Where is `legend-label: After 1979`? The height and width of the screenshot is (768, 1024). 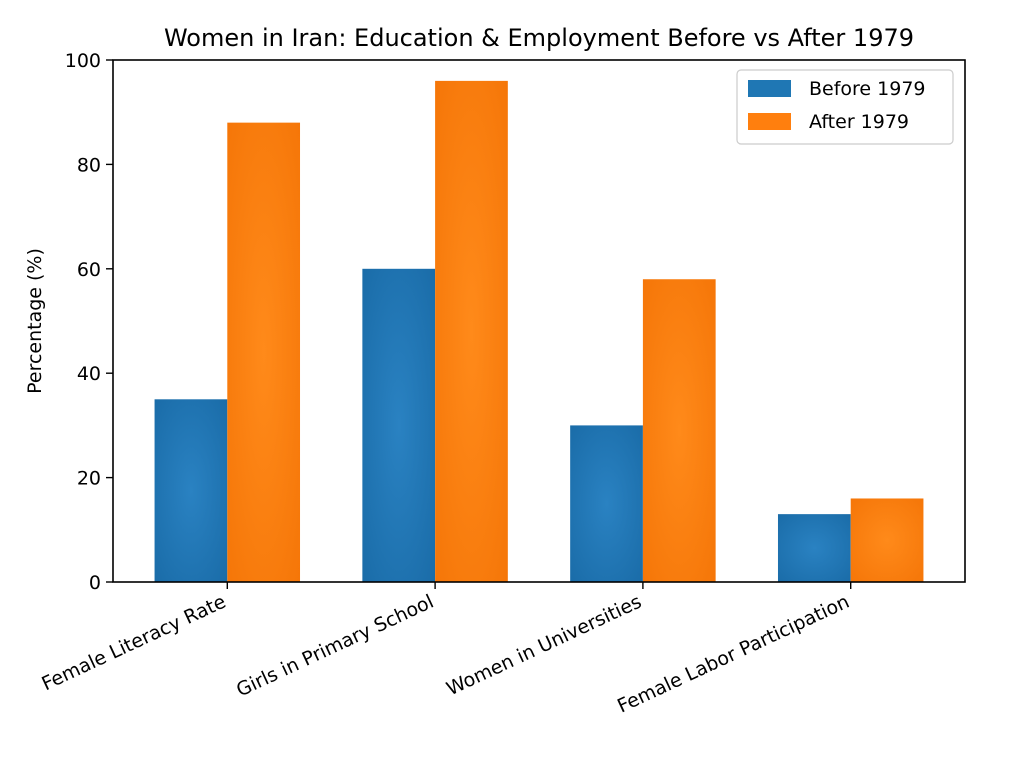
legend-label: After 1979 is located at coordinates (859, 122).